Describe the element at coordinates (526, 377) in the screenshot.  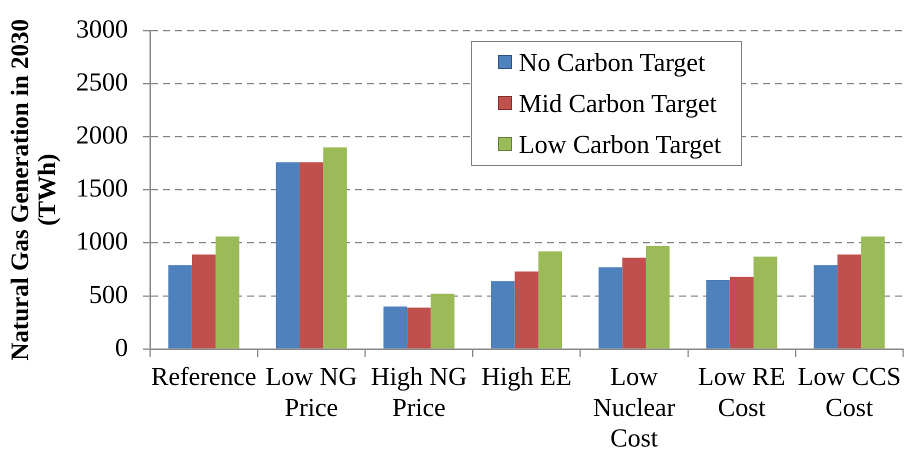
I see `x-tick-label: High EE` at that location.